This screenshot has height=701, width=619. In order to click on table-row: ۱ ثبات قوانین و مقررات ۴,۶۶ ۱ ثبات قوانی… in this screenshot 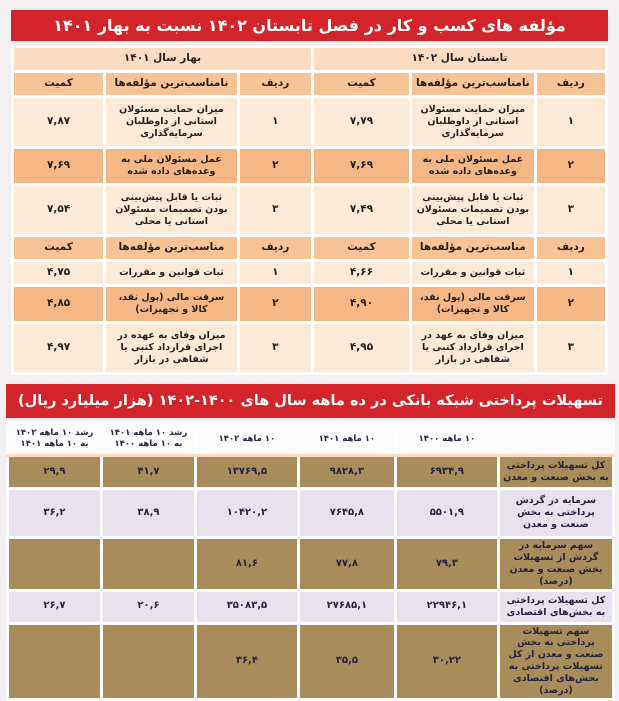, I will do `click(309, 273)`.